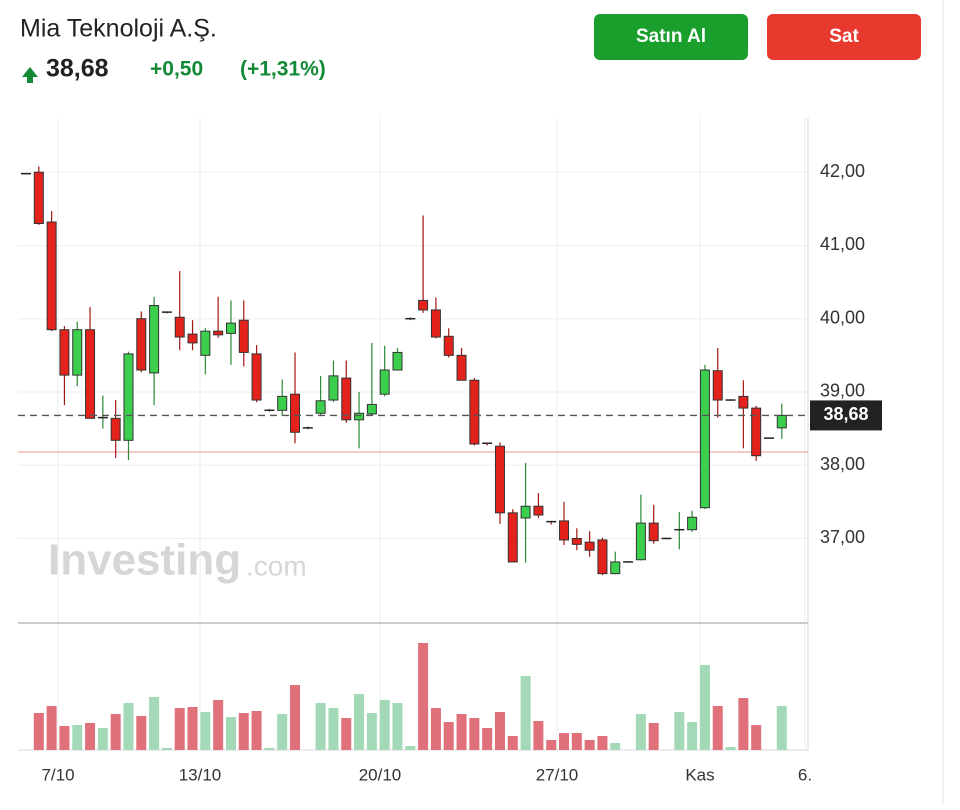  What do you see at coordinates (57, 774) in the screenshot?
I see `x-tick-label: 7/10` at bounding box center [57, 774].